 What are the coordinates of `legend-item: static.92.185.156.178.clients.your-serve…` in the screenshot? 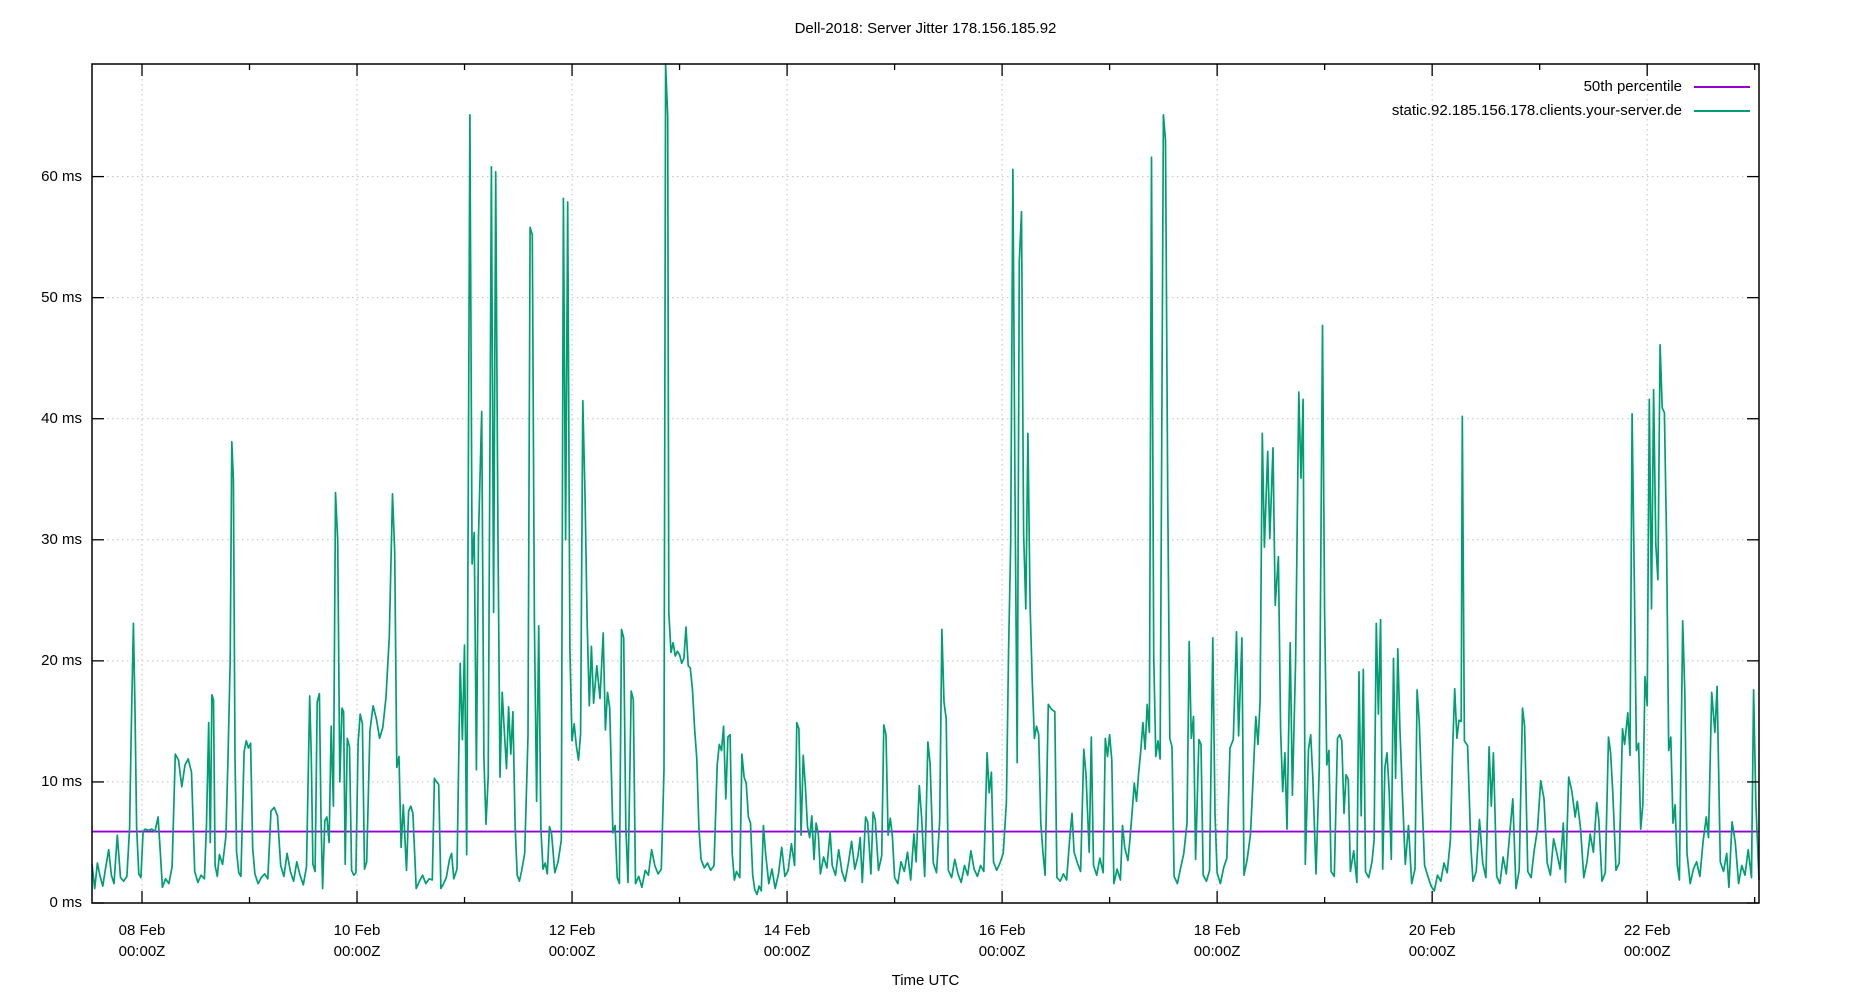 It's located at (1571, 110).